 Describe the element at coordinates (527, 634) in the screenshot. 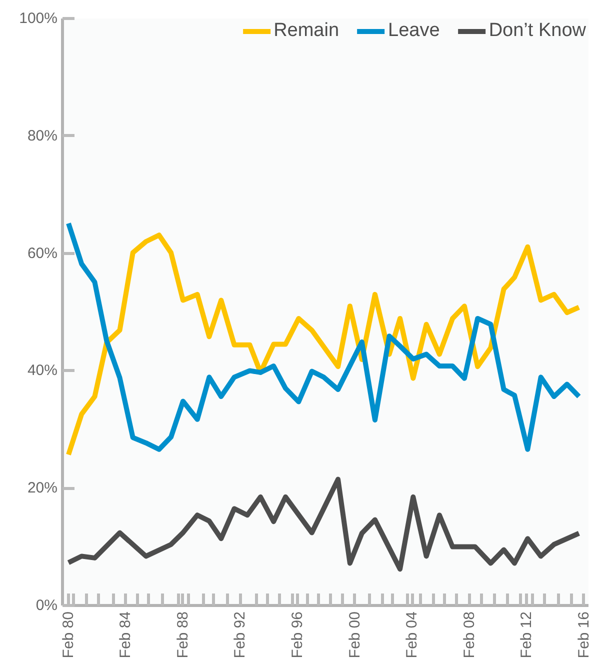

I see `x-tick-label: Feb 12` at that location.